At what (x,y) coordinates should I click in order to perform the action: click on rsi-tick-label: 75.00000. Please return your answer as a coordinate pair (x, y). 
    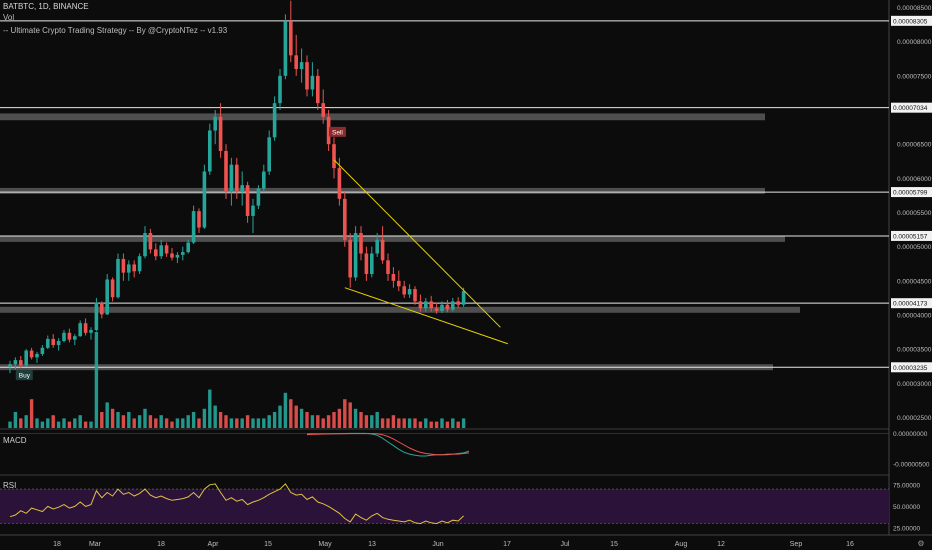
    Looking at the image, I should click on (906, 485).